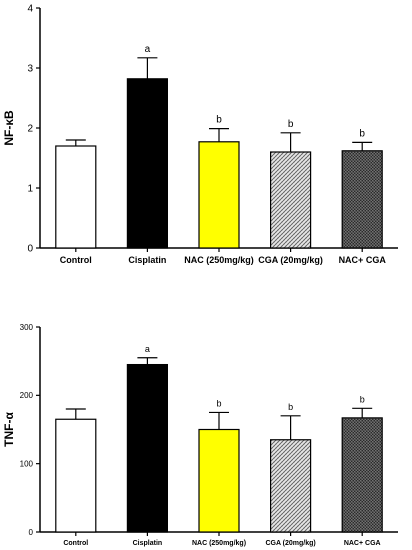 The width and height of the screenshot is (412, 550). Describe the element at coordinates (30, 189) in the screenshot. I see `nfkb-y-tick-label: 1` at that location.